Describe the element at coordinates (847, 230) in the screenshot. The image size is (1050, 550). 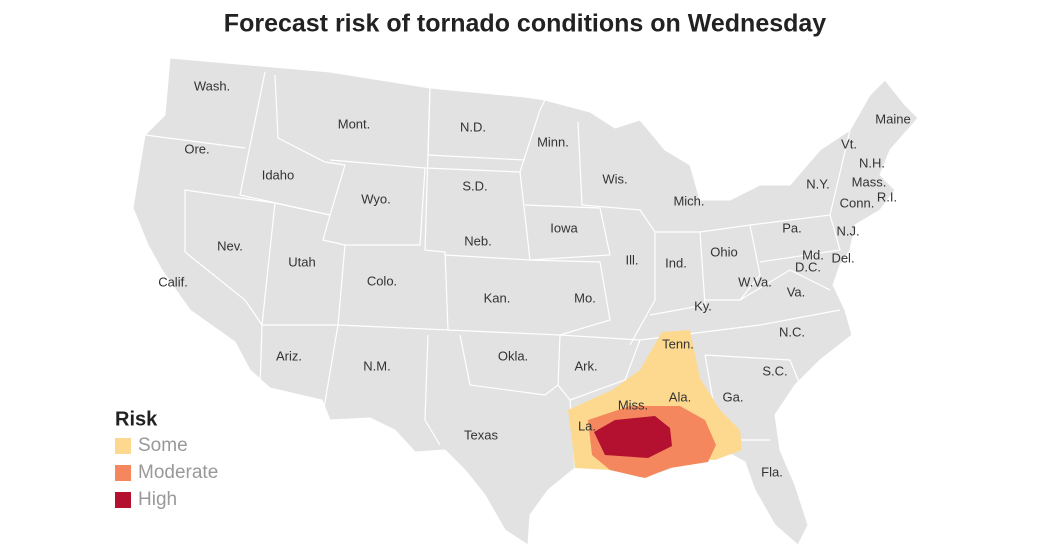
I see `state-label: N.J.` at that location.